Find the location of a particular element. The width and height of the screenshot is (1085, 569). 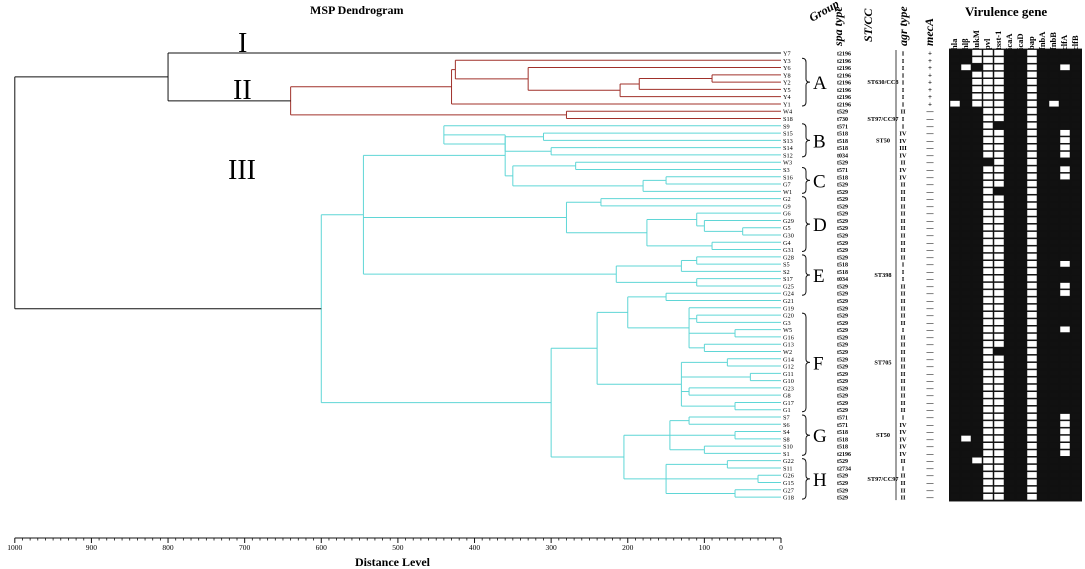

strain-label: G13 is located at coordinates (788, 345).